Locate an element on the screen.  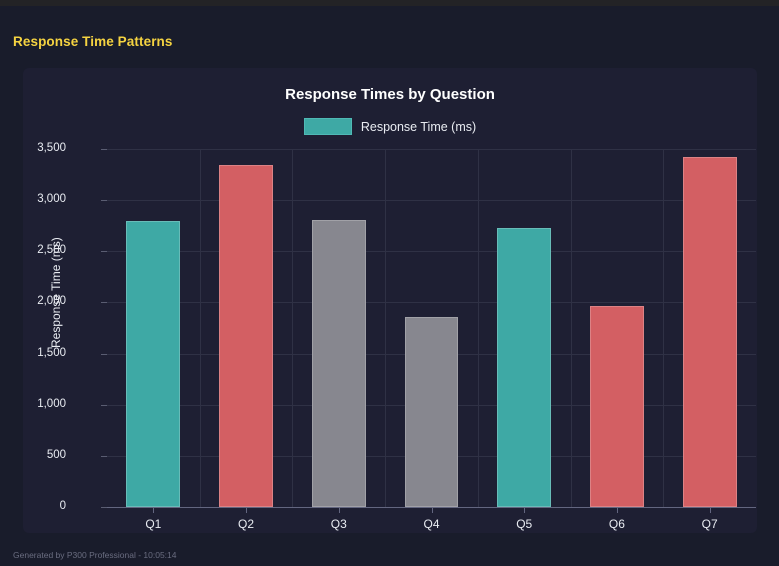
chart-title: Response Times by Question is located at coordinates (390, 94).